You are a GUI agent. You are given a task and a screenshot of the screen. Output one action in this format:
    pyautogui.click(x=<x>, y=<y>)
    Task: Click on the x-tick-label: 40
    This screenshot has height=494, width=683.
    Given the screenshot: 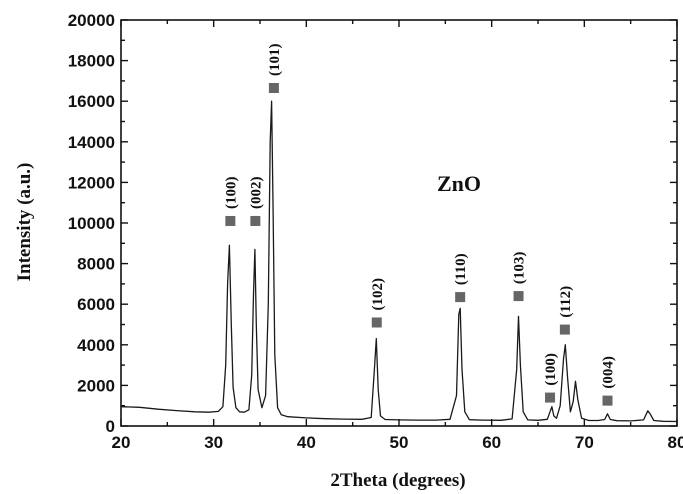 What is the action you would take?
    pyautogui.click(x=306, y=442)
    